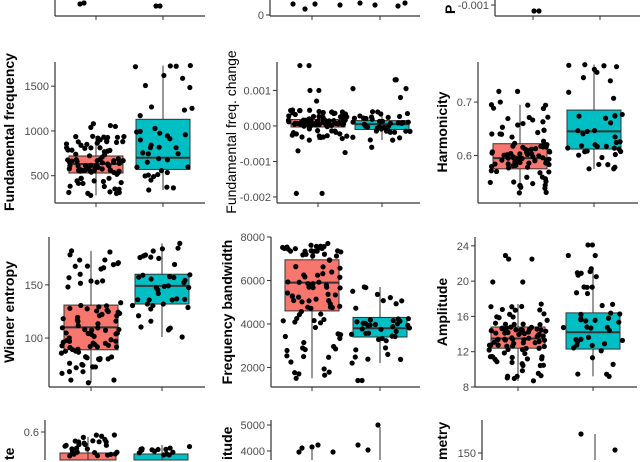 Image resolution: width=640 pixels, height=462 pixels. Describe the element at coordinates (463, 353) in the screenshot. I see `y-tick-label: 12` at that location.